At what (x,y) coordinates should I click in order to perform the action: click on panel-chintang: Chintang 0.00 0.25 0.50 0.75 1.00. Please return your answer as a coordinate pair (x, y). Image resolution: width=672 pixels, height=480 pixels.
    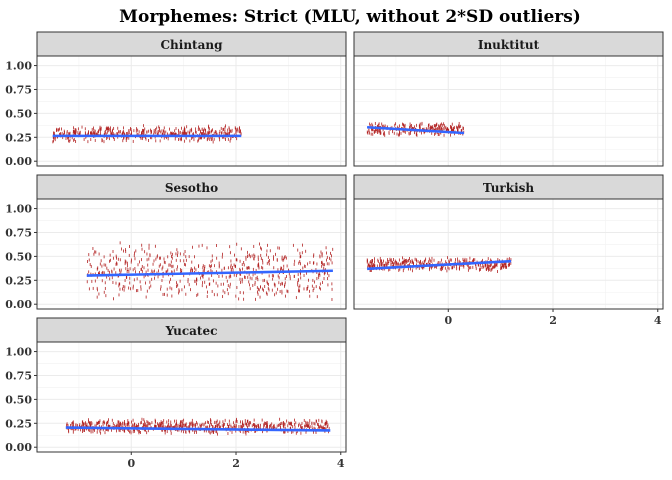
    Looking at the image, I should click on (176, 99).